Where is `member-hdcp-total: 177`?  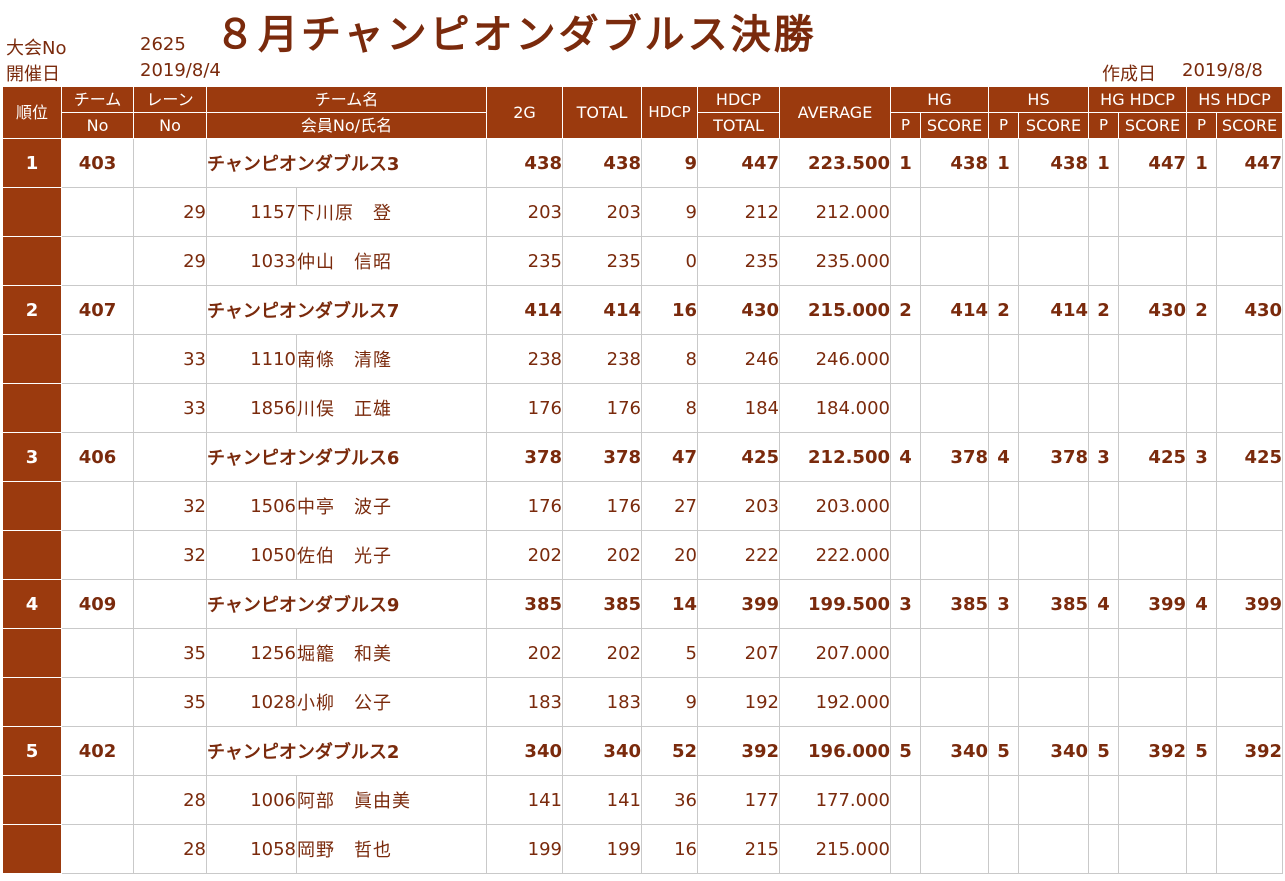 member-hdcp-total: 177 is located at coordinates (738, 800).